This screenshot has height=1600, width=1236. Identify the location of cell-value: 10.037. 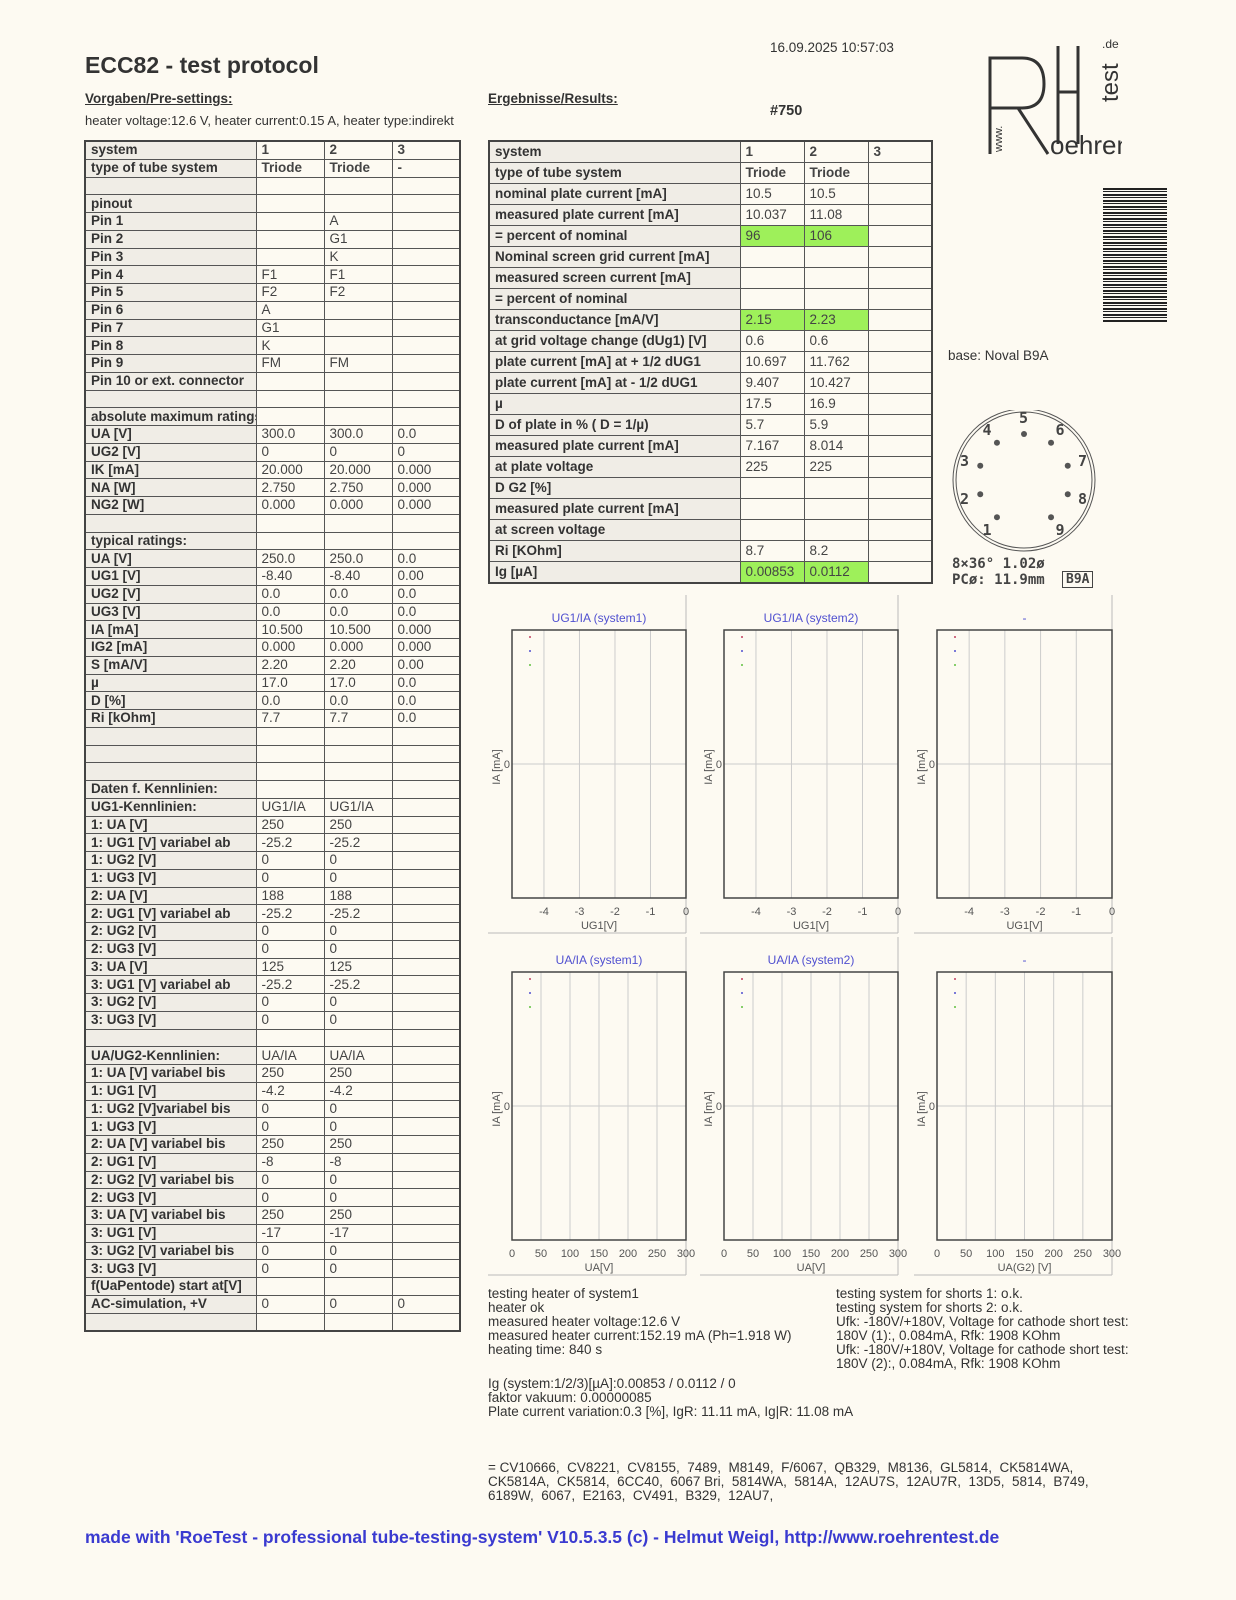
(772, 215).